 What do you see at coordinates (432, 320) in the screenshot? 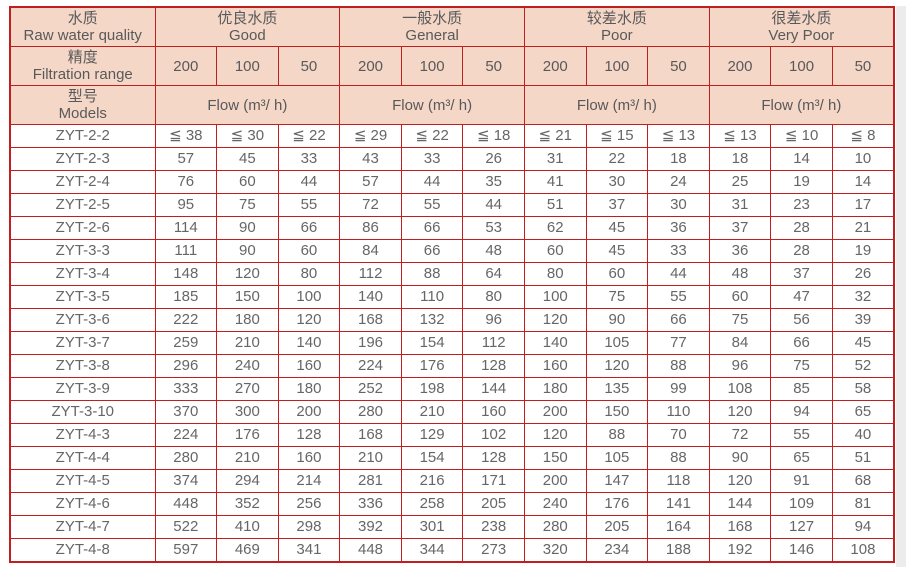
I see `flow-value-cell: 132` at bounding box center [432, 320].